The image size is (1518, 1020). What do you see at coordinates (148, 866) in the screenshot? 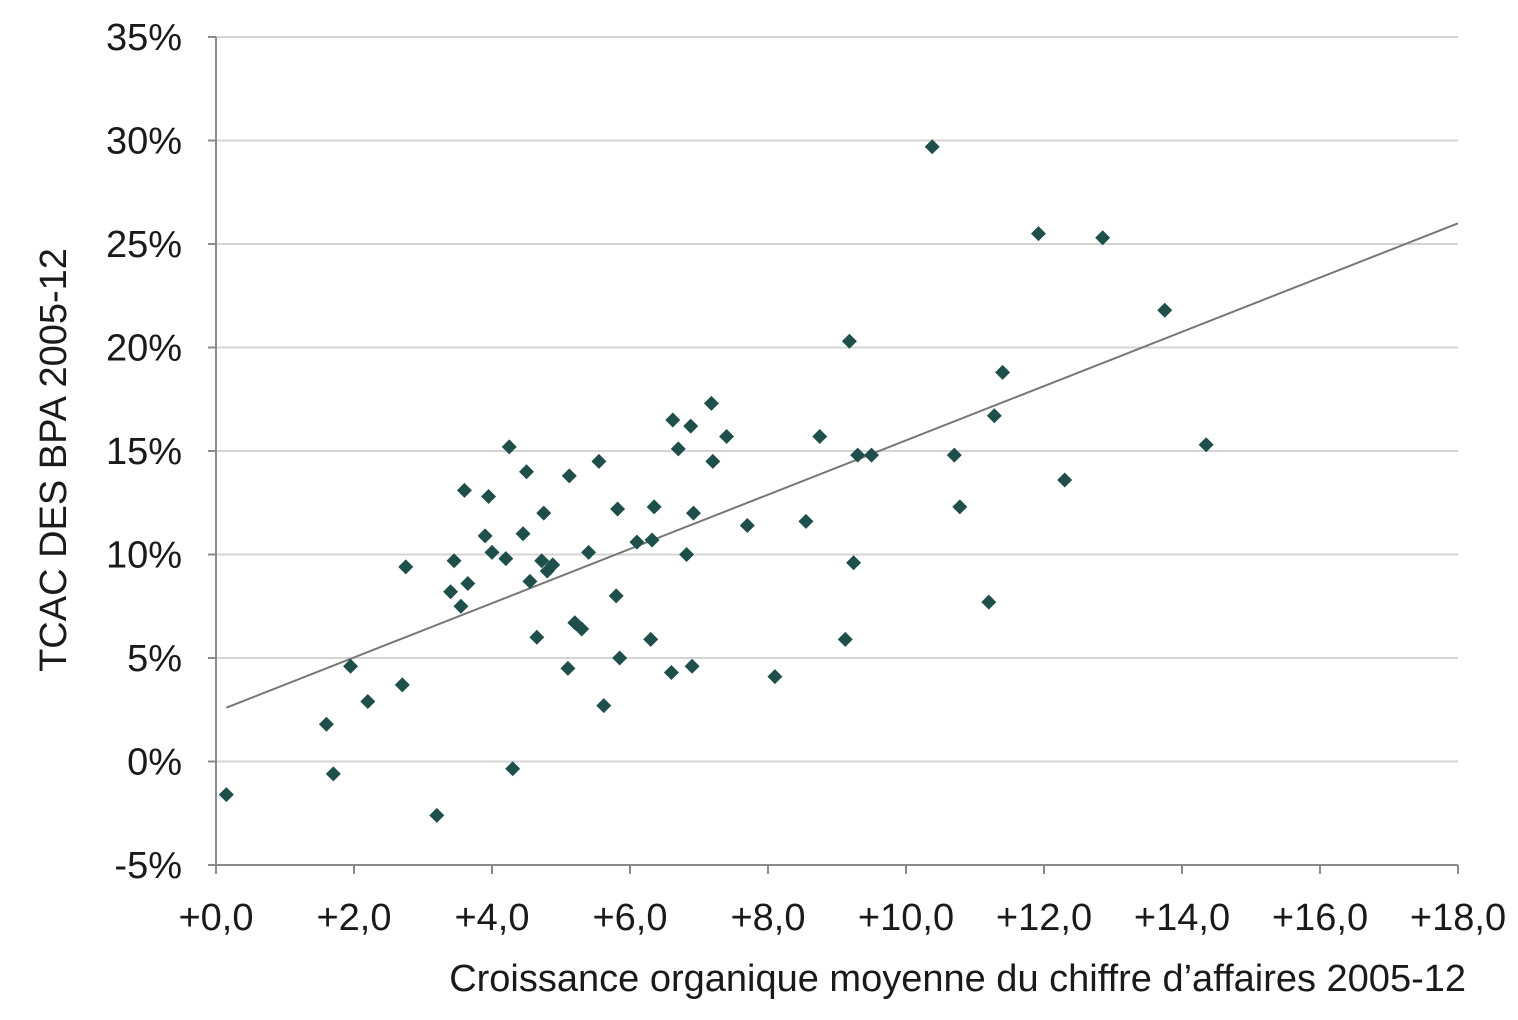
I see `y-tick-label: -5%` at bounding box center [148, 866].